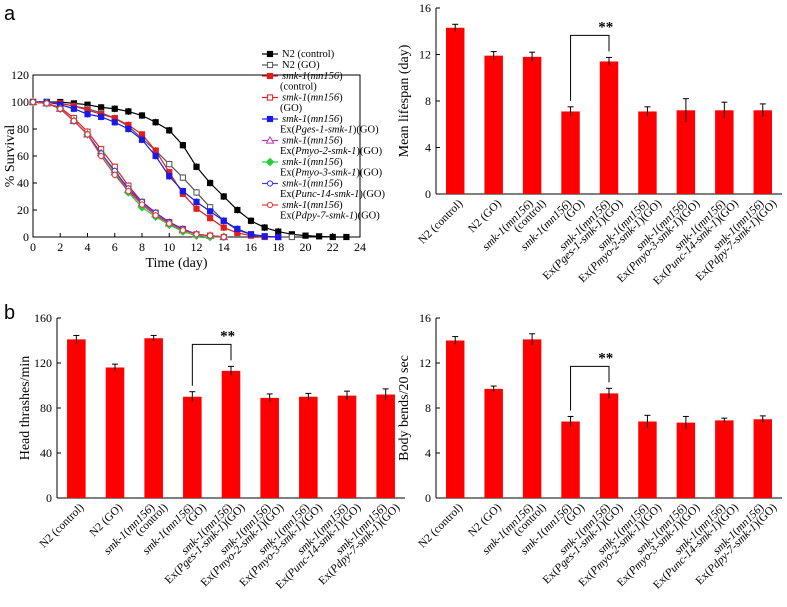 Image resolution: width=787 pixels, height=607 pixels. Describe the element at coordinates (308, 54) in the screenshot. I see `legend-label: N2 (control)` at that location.